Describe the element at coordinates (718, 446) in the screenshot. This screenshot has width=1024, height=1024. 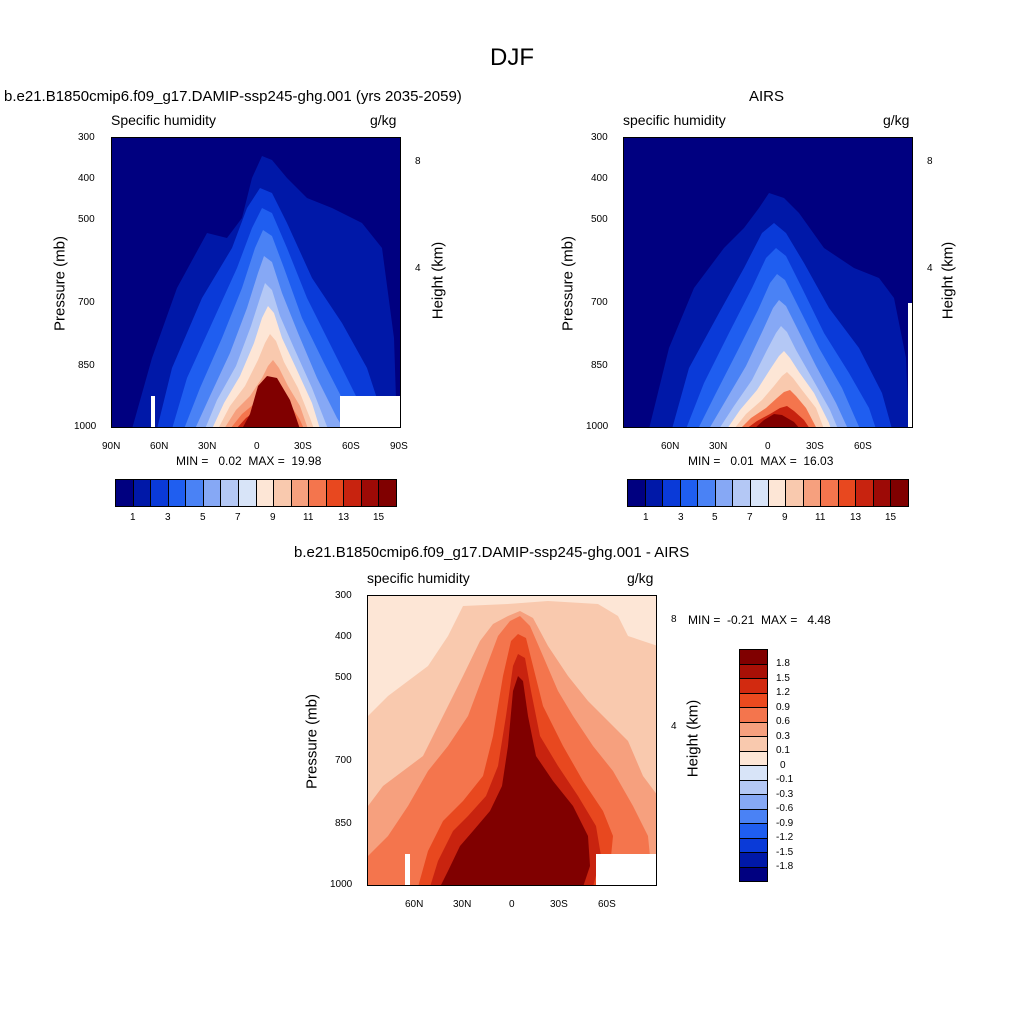
I see `panel2-xtick: 30N` at that location.